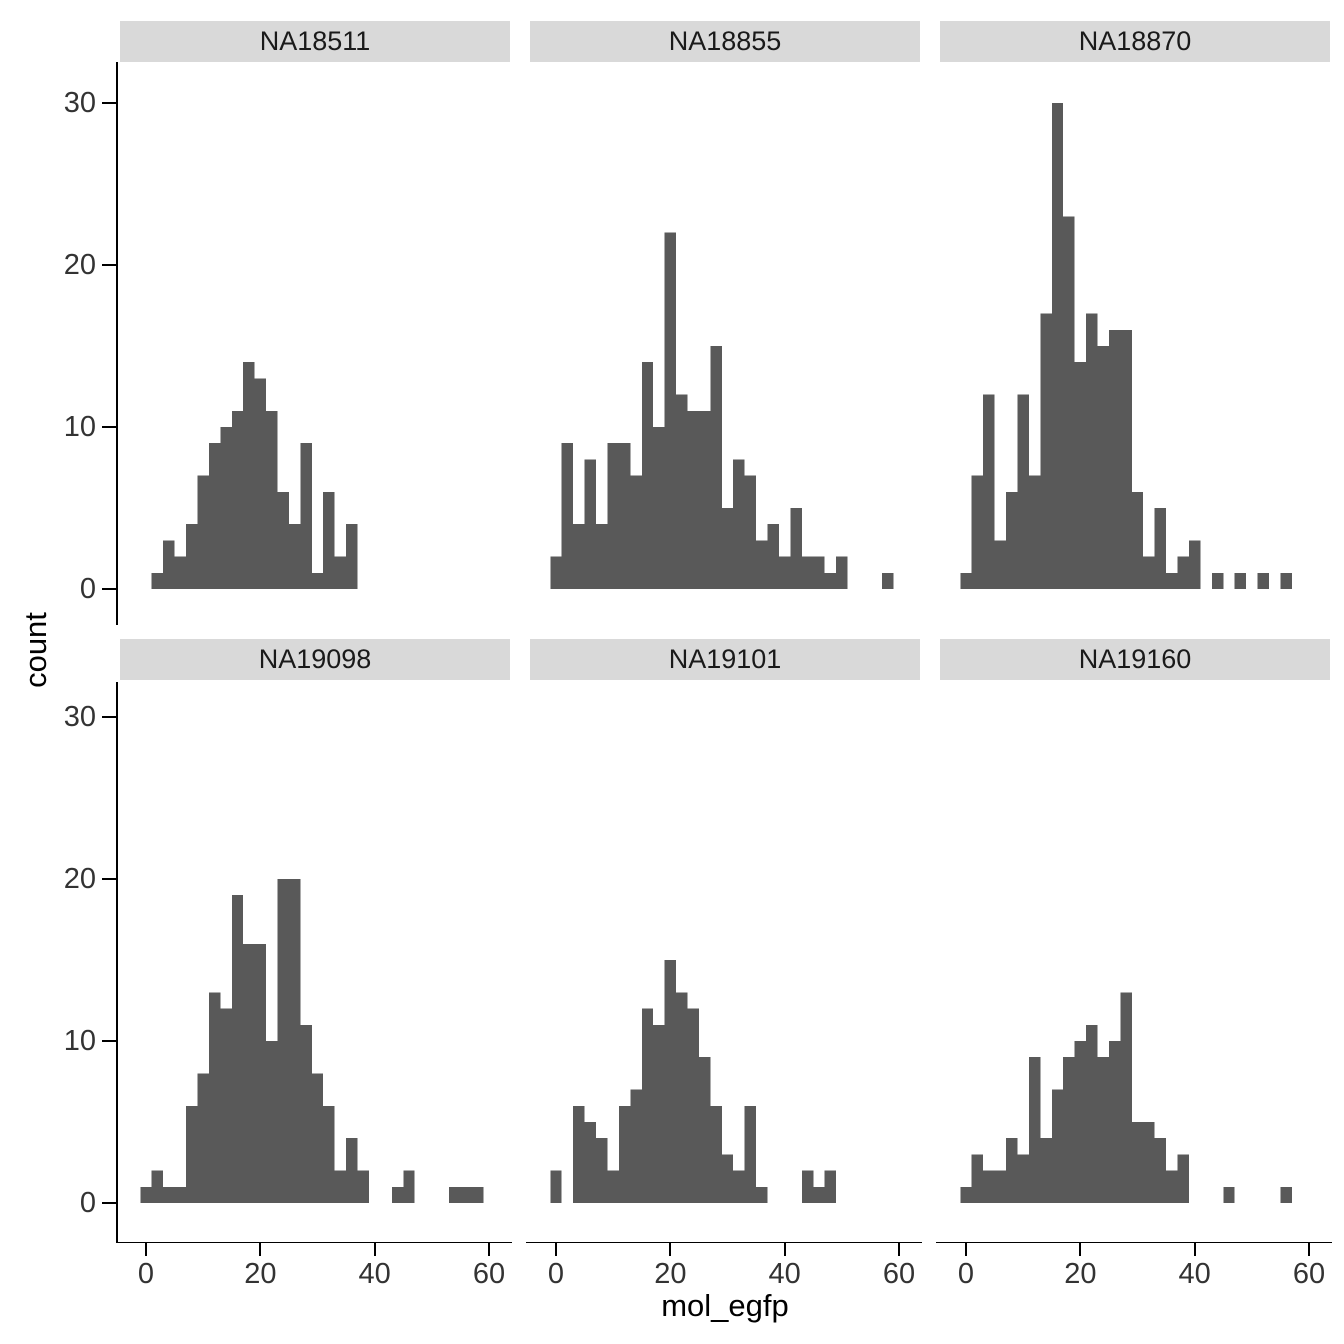 The height and width of the screenshot is (1344, 1344). What do you see at coordinates (1135, 659) in the screenshot?
I see `facet-strip-label: NA19160` at bounding box center [1135, 659].